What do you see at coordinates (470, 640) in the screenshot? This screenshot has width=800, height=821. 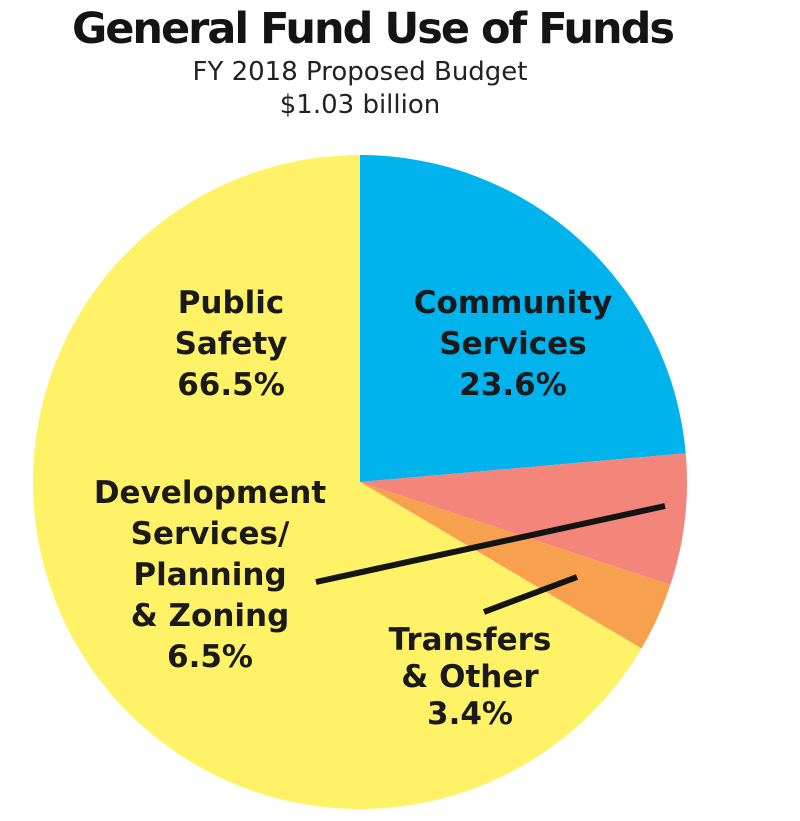 I see `slice-label-transfers-other-1: Transfers` at bounding box center [470, 640].